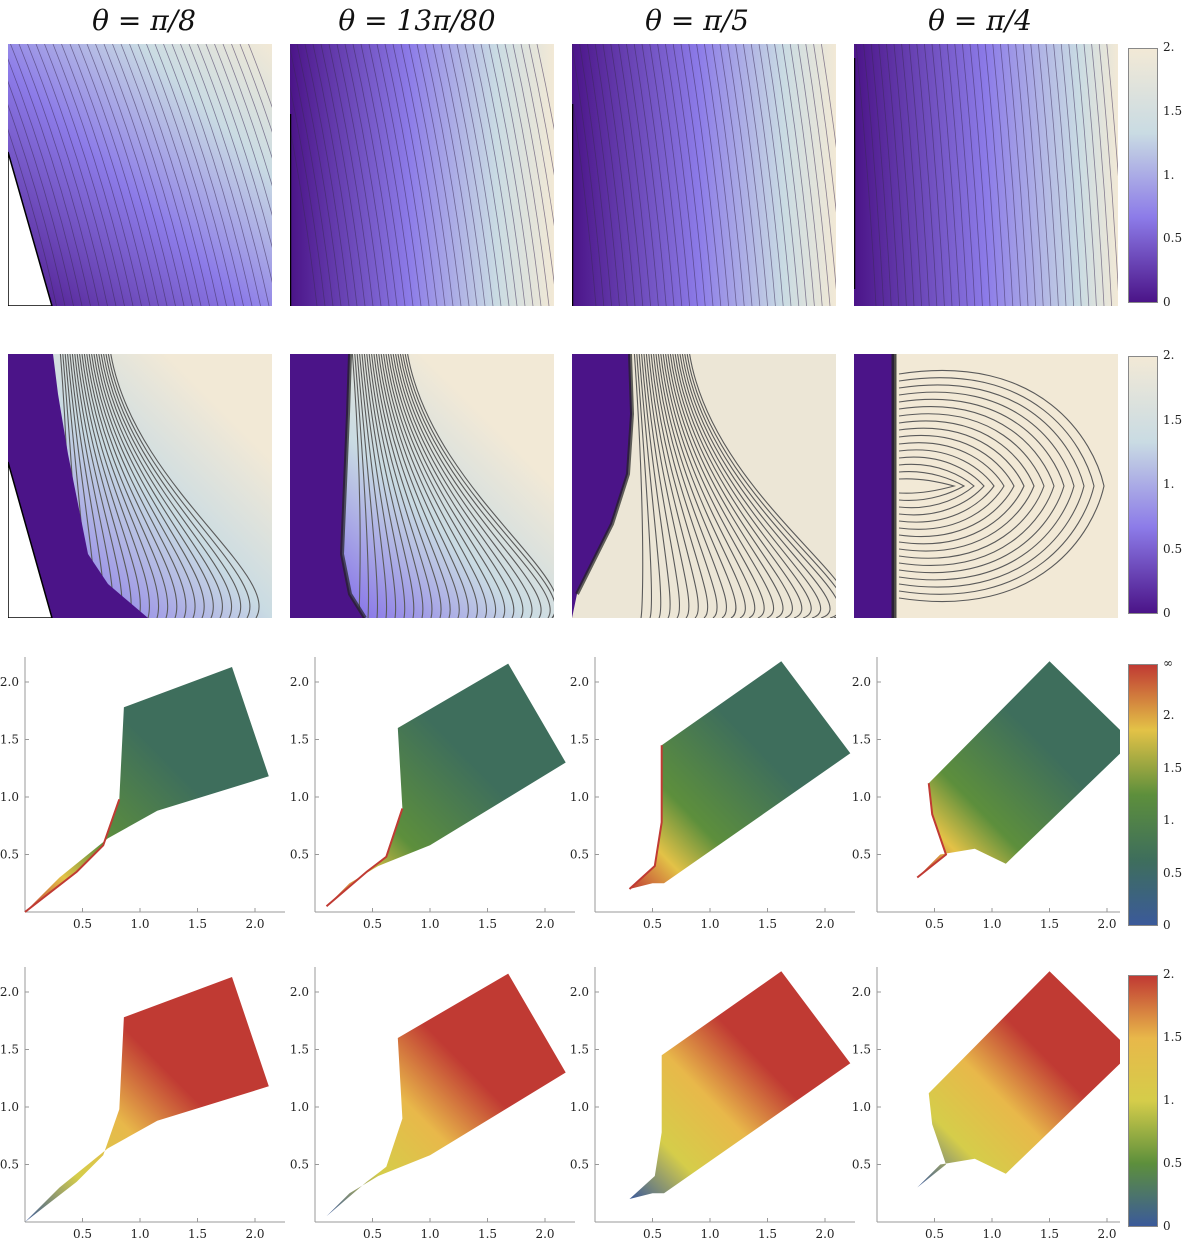 The height and width of the screenshot is (1241, 1184). I want to click on colorbar-4-label: 1., so click(1169, 1100).